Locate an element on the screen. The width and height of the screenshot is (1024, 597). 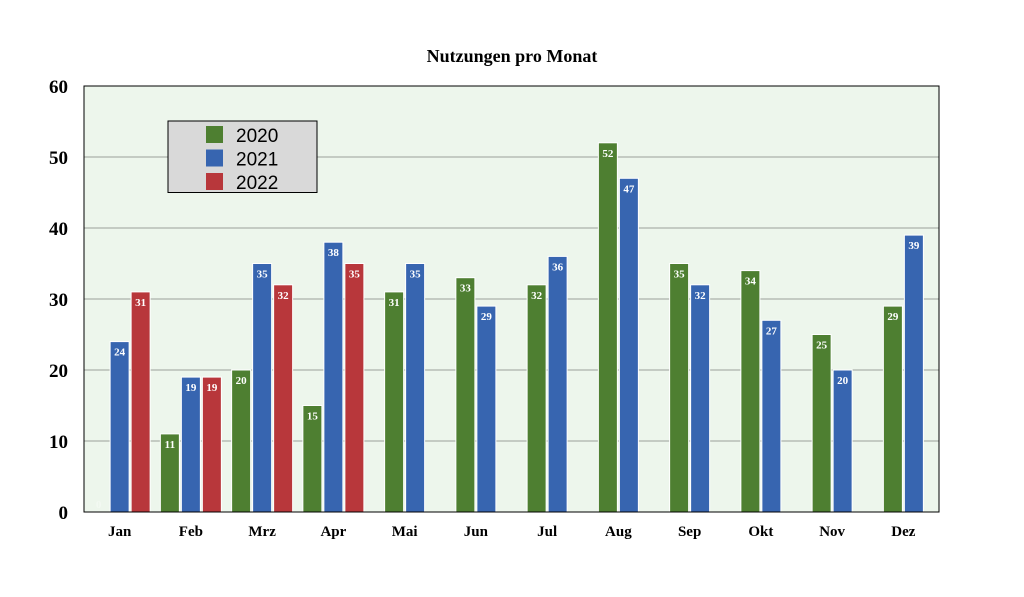
y-tick-label: 20 is located at coordinates (58, 371).